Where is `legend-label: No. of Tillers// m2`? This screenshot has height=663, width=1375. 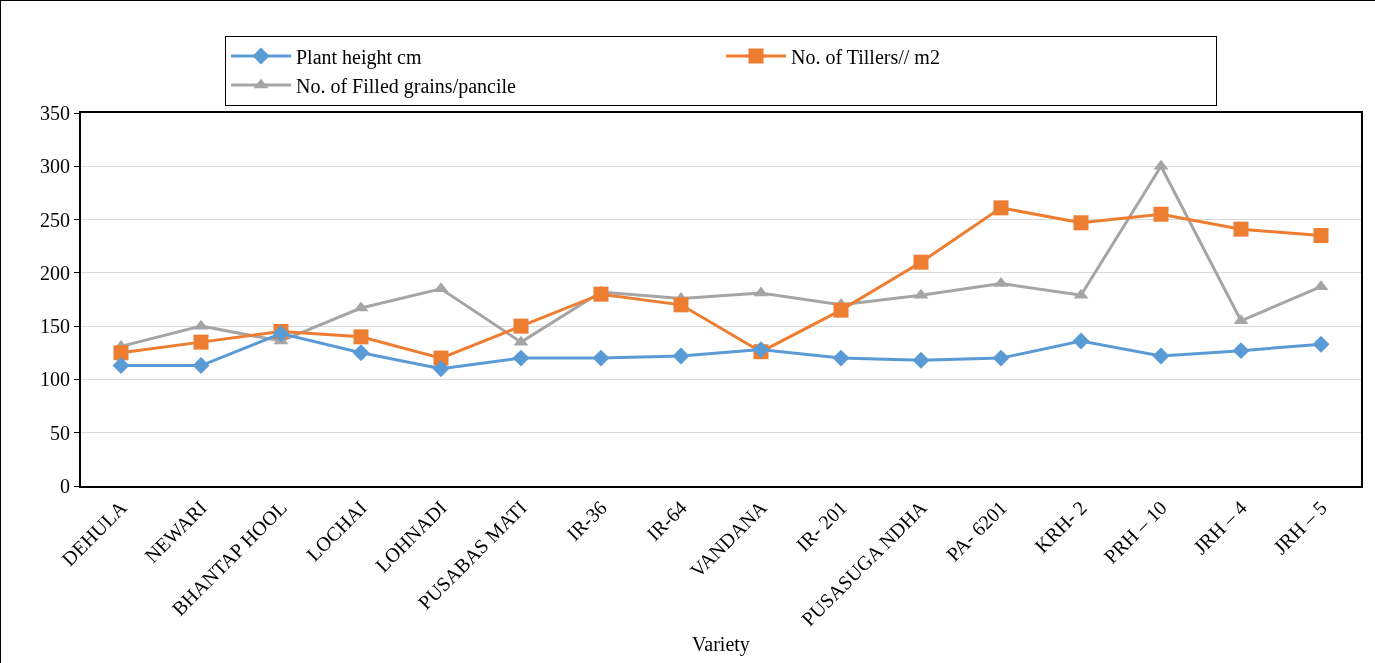 legend-label: No. of Tillers// m2 is located at coordinates (865, 56).